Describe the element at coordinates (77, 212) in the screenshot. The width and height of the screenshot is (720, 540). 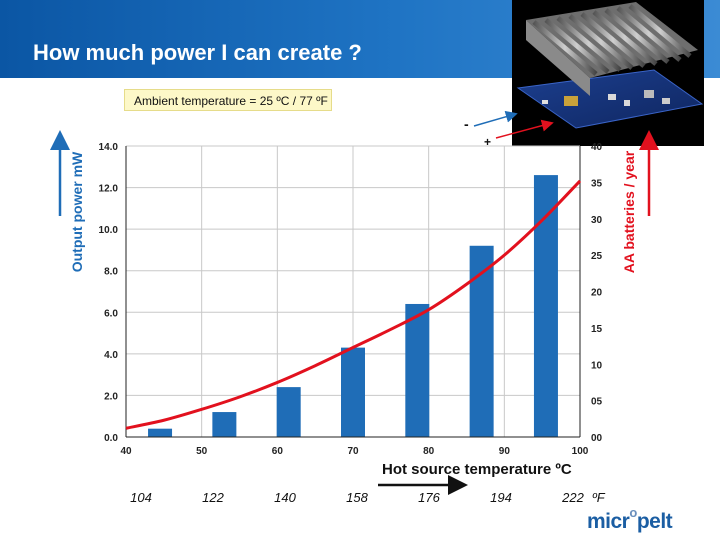
I see `y-axis-label-left: Output power mW` at that location.